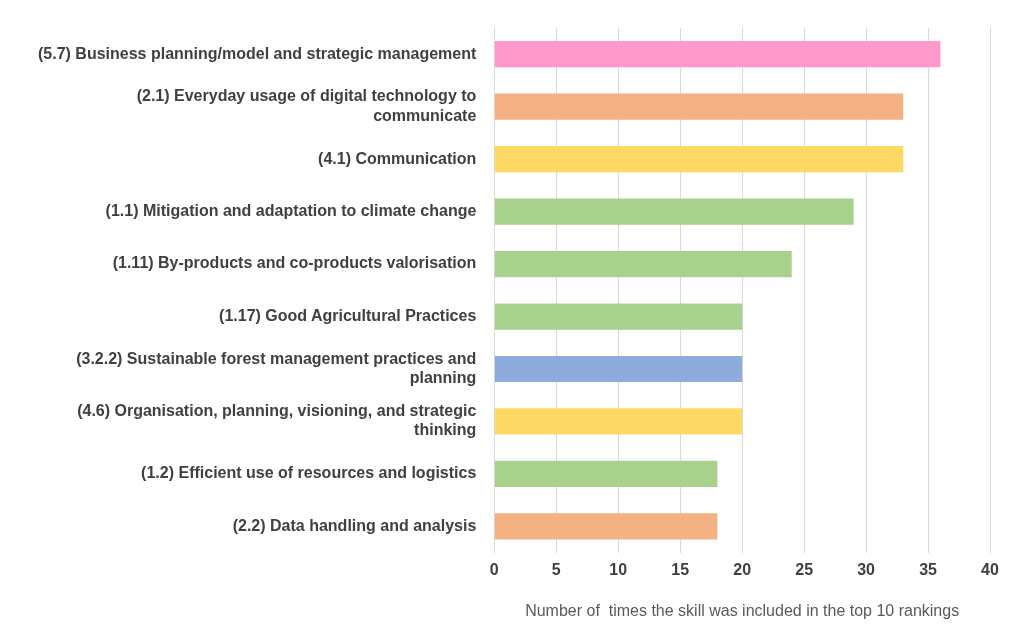 Image resolution: width=1014 pixels, height=639 pixels. I want to click on x-tick-label: 30, so click(866, 569).